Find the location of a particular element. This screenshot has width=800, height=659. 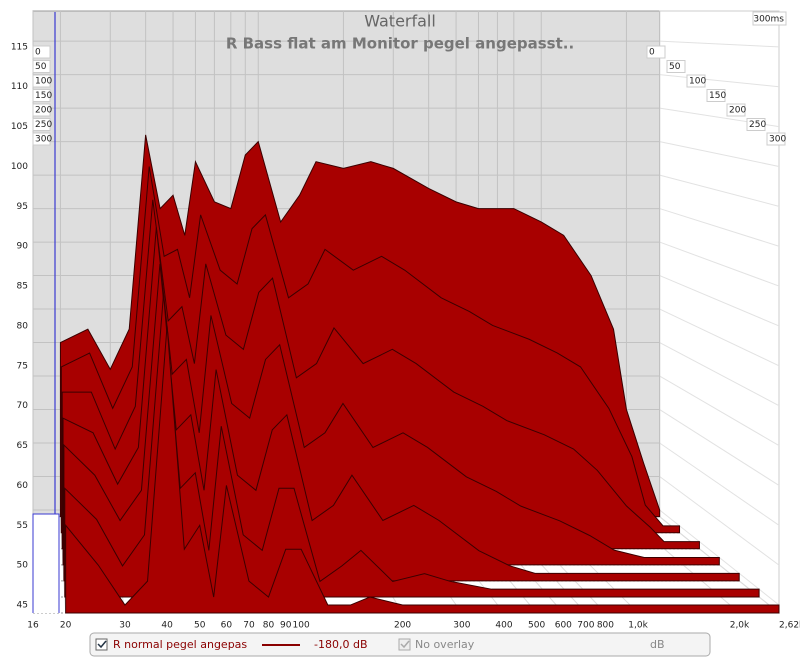

depth-label: 300ms is located at coordinates (768, 20).